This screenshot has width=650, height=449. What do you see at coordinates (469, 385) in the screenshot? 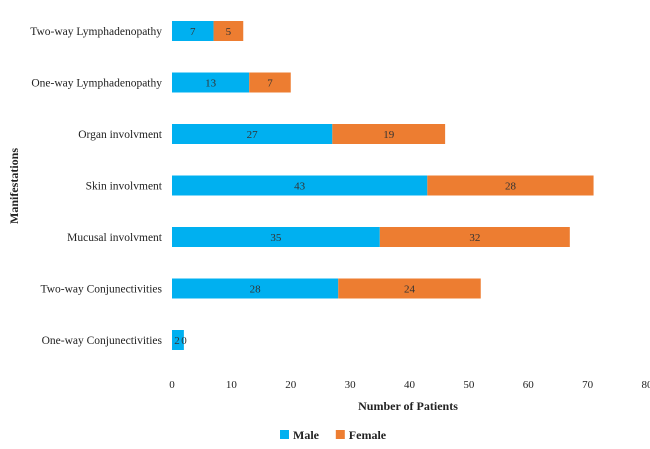
I see `x-tick-label: 50` at bounding box center [469, 385].